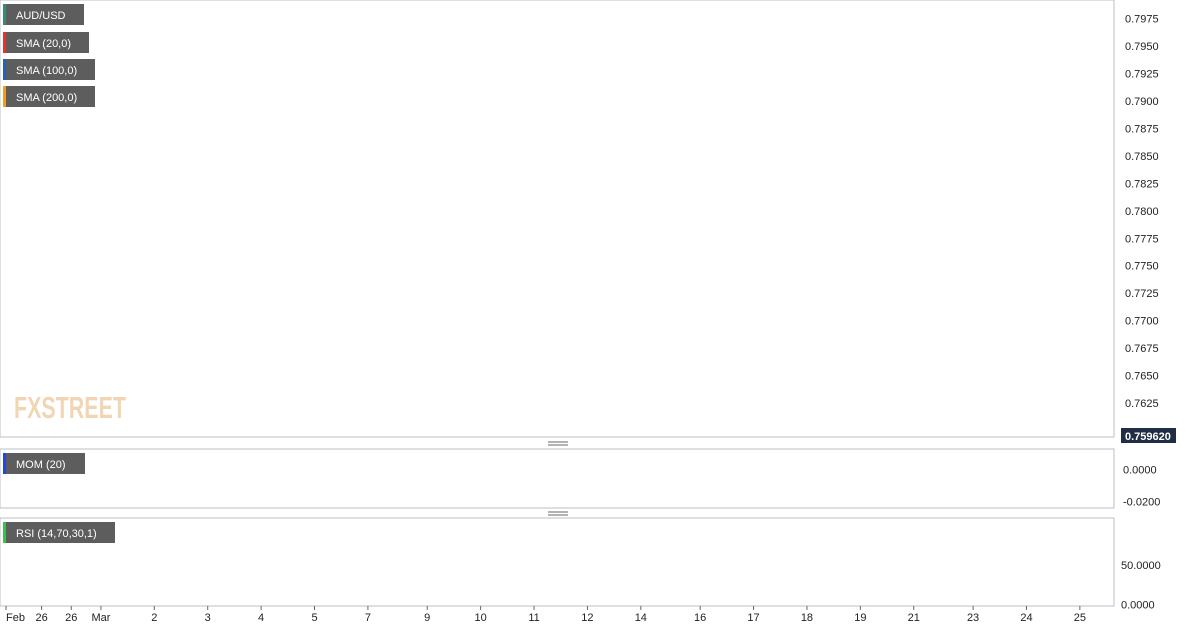 Image resolution: width=1188 pixels, height=626 pixels. What do you see at coordinates (1142, 47) in the screenshot?
I see `price-tick-label: 0.7950` at bounding box center [1142, 47].